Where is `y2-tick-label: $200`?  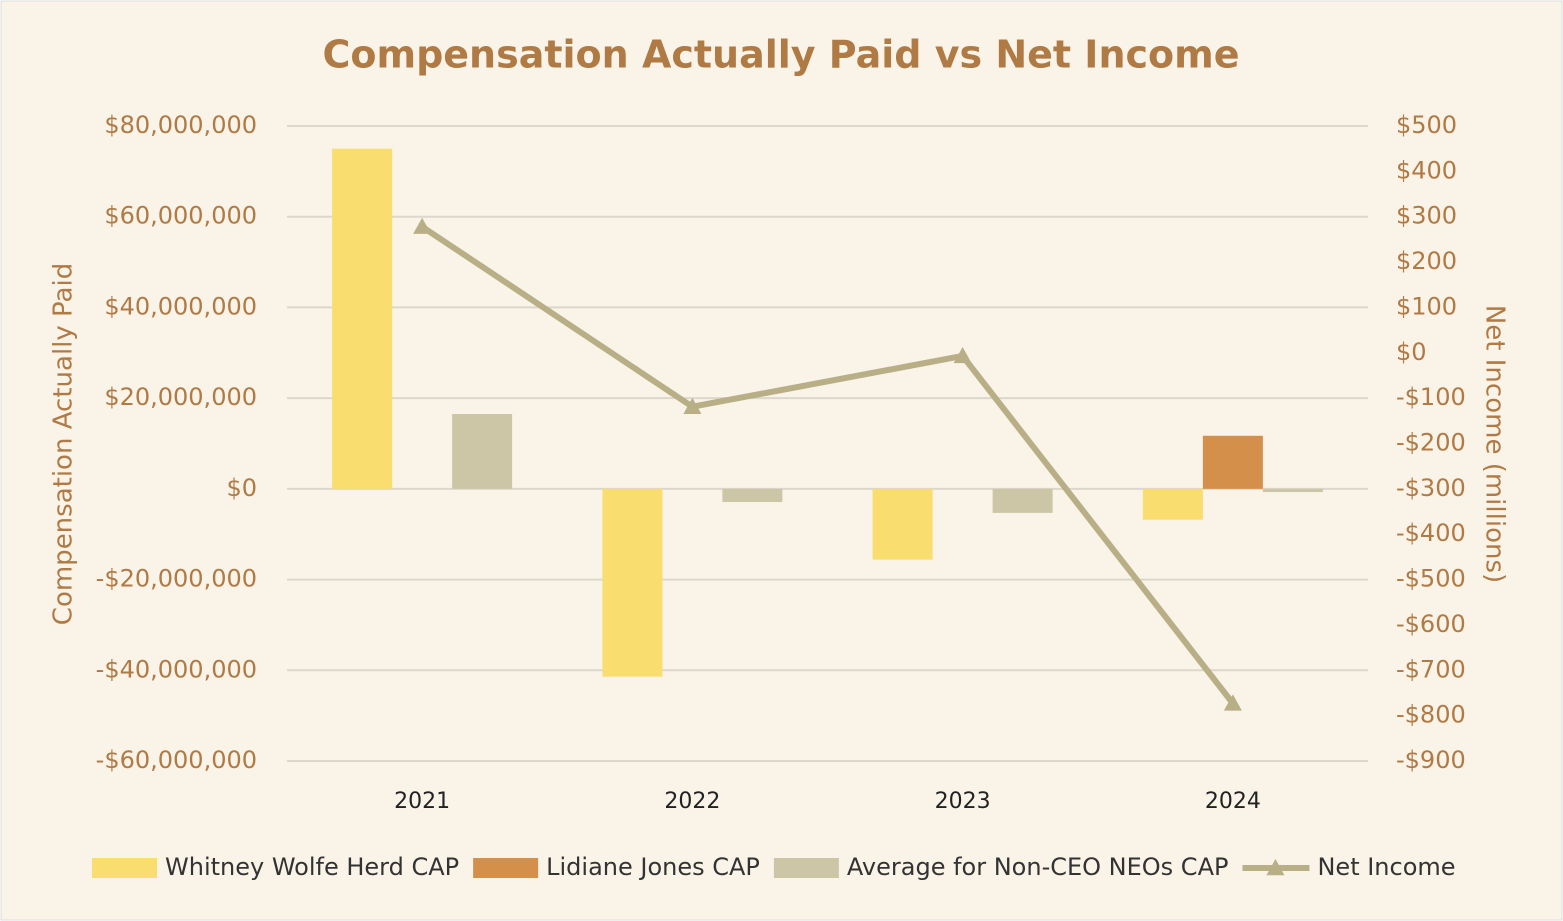
y2-tick-label: $200 is located at coordinates (1426, 261).